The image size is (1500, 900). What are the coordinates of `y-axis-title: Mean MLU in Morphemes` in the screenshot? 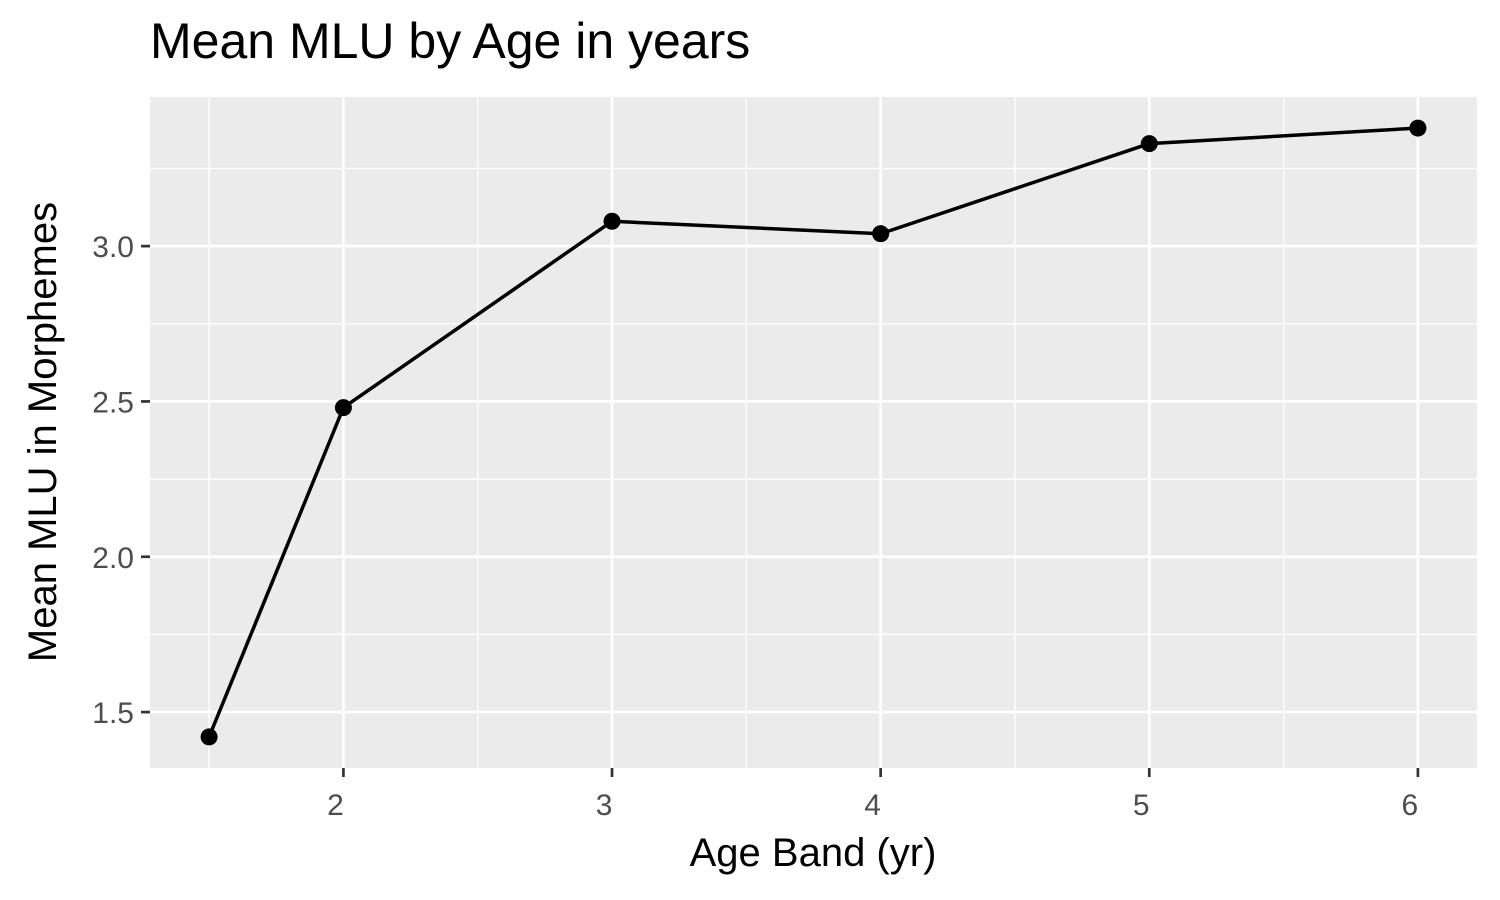 It's located at (43, 432).